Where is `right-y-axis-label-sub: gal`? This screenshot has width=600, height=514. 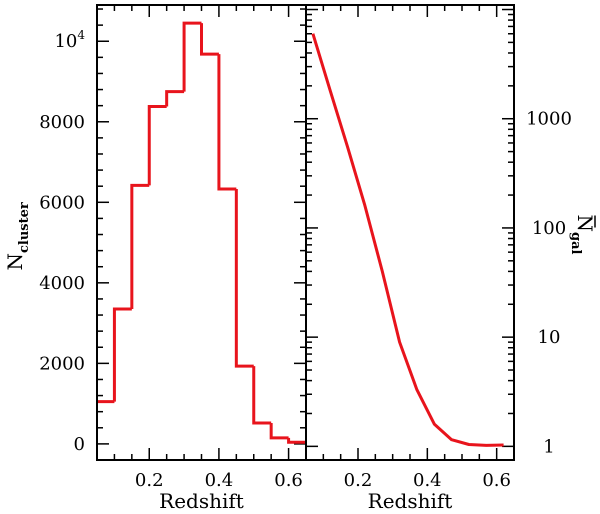
right-y-axis-label-sub: gal is located at coordinates (575, 243).